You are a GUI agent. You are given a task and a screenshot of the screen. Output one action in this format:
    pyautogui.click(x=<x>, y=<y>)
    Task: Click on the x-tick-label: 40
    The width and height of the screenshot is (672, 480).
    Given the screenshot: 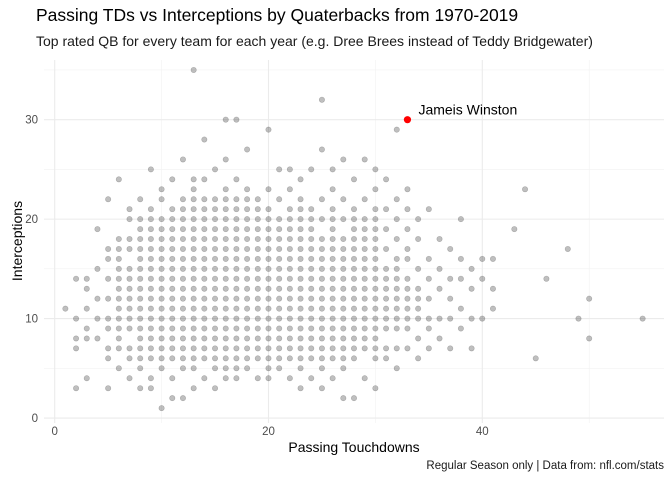 What is the action you would take?
    pyautogui.click(x=482, y=432)
    